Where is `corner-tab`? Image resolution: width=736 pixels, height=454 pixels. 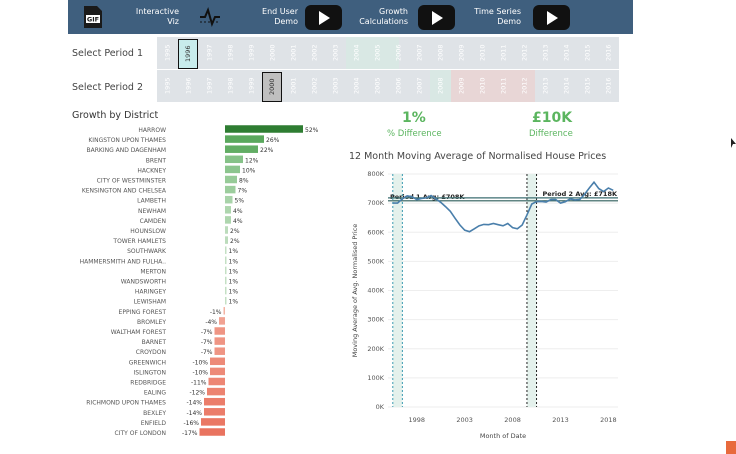
corner-tab is located at coordinates (731, 447).